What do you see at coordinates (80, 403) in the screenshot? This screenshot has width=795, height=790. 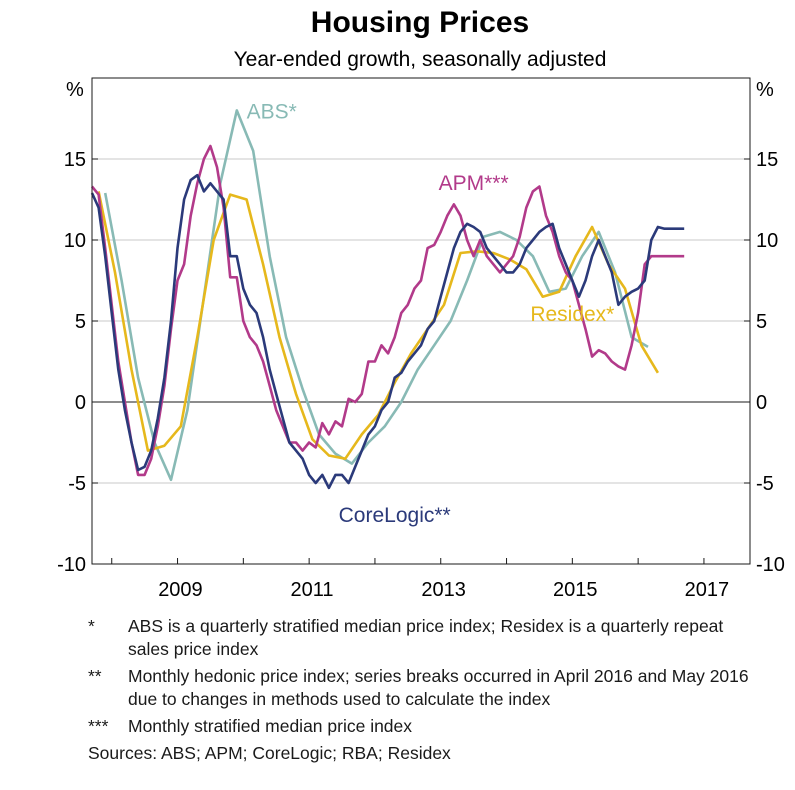 I see `y-tick-label-left: 0` at bounding box center [80, 403].